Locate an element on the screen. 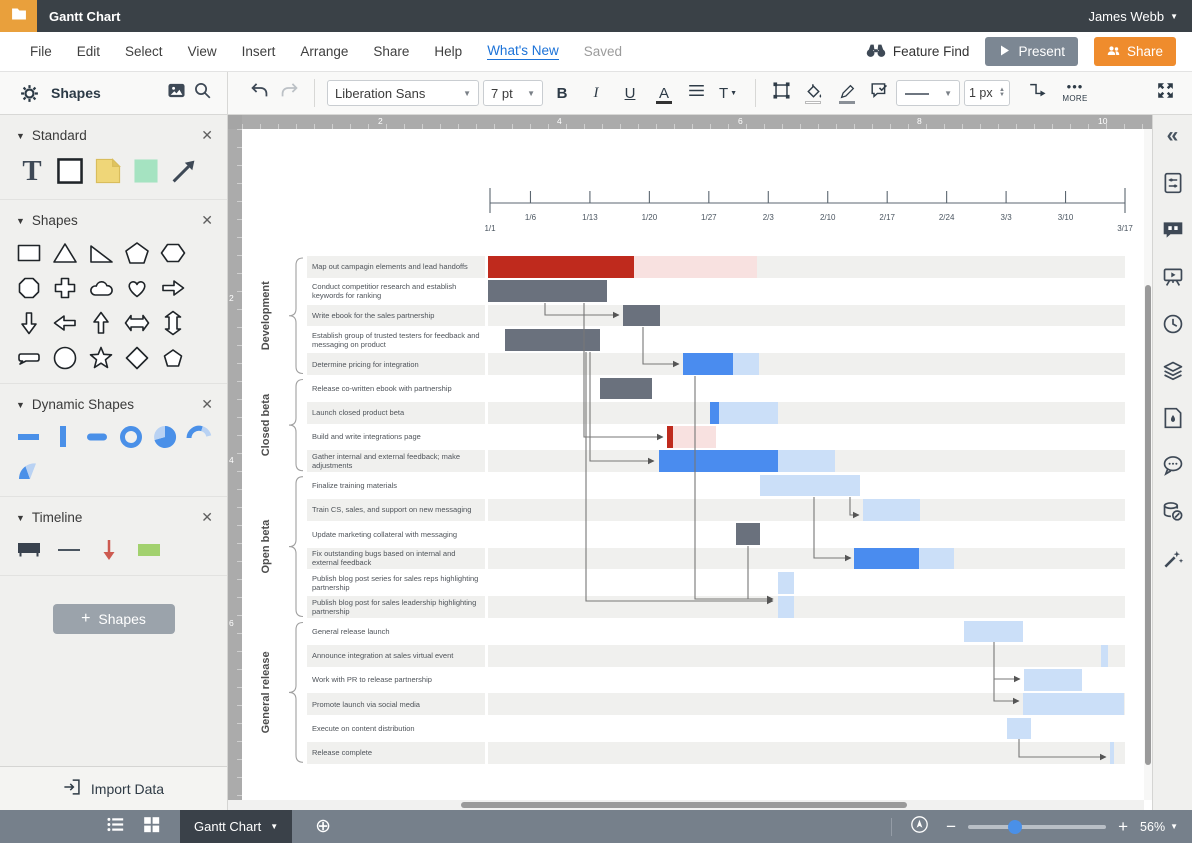 This screenshot has height=843, width=1192. page-grid-button is located at coordinates (151, 827).